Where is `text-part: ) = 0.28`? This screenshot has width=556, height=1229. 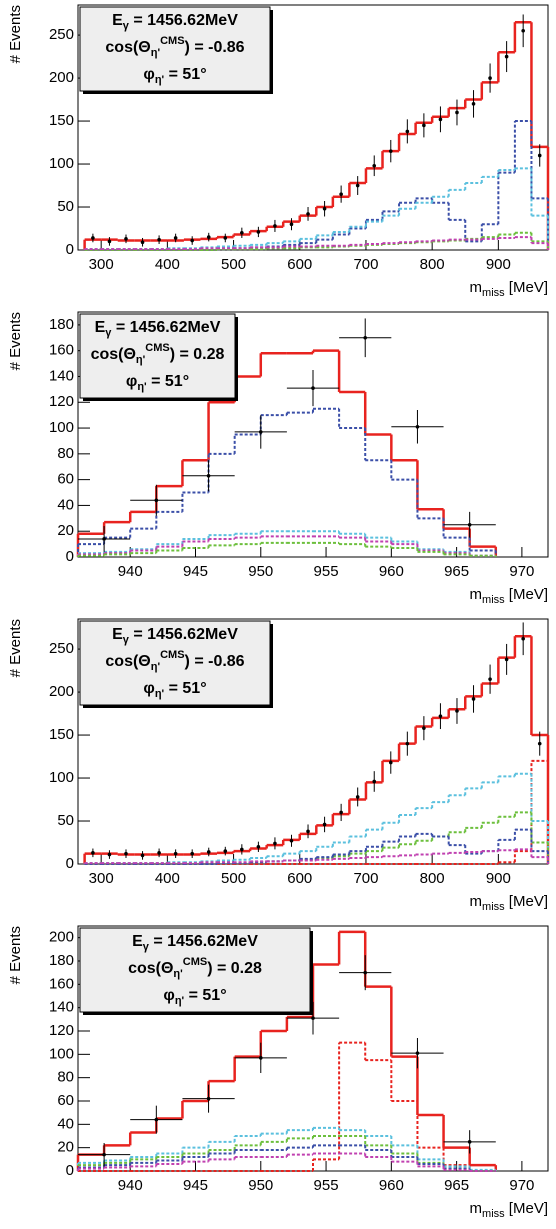 text-part: ) = 0.28 is located at coordinates (234, 968).